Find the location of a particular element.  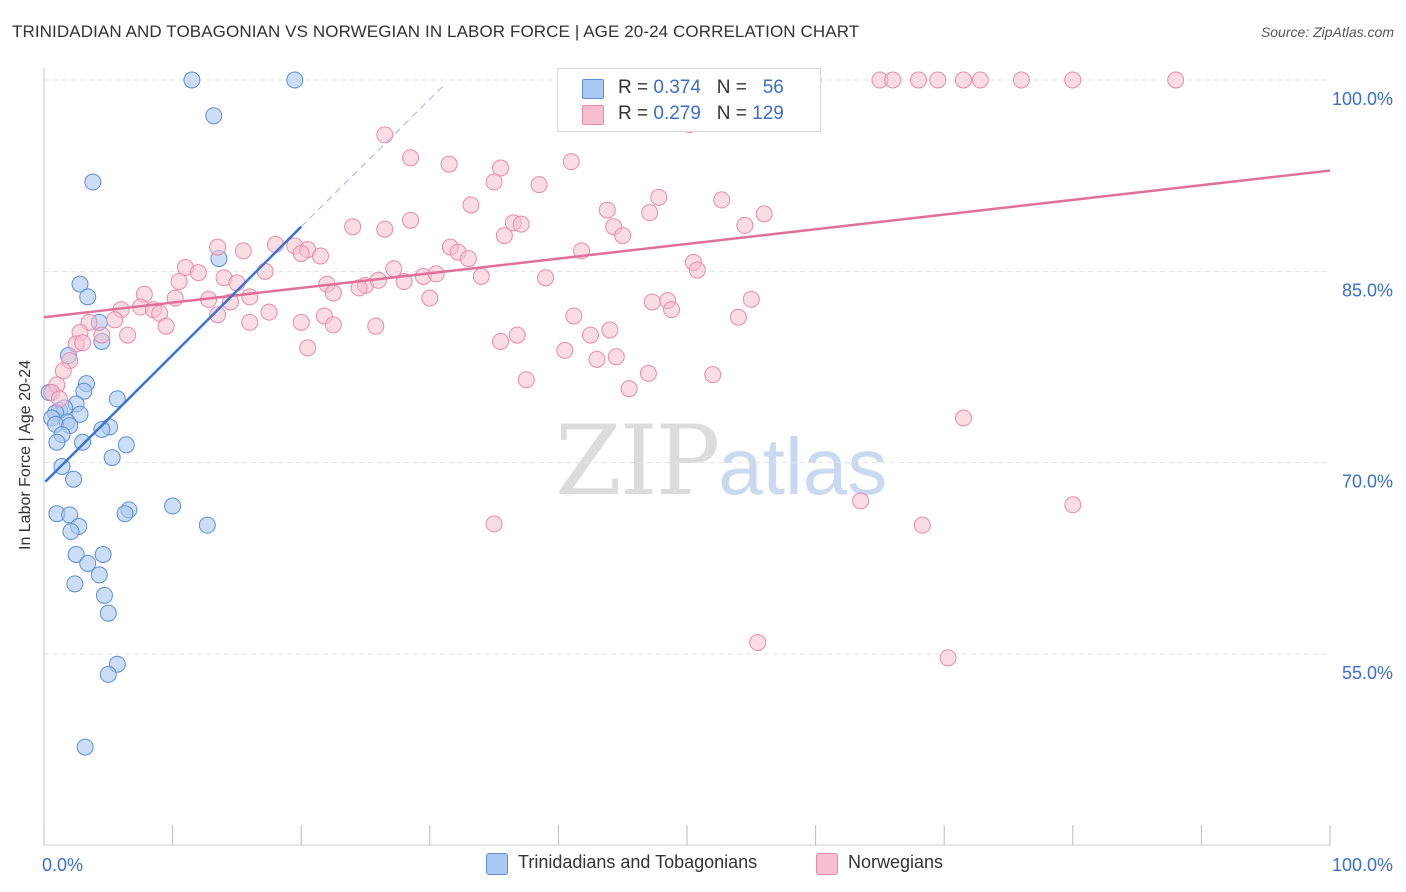

series-trinidadians-points is located at coordinates (172, 413).